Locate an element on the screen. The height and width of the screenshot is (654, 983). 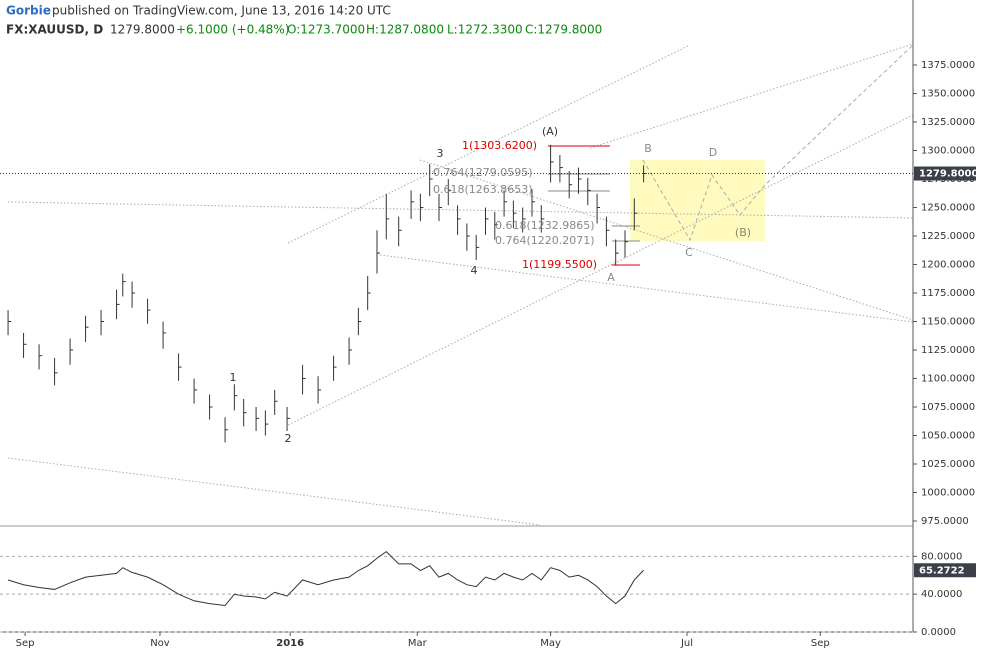
x-tick-label: May is located at coordinates (550, 643).